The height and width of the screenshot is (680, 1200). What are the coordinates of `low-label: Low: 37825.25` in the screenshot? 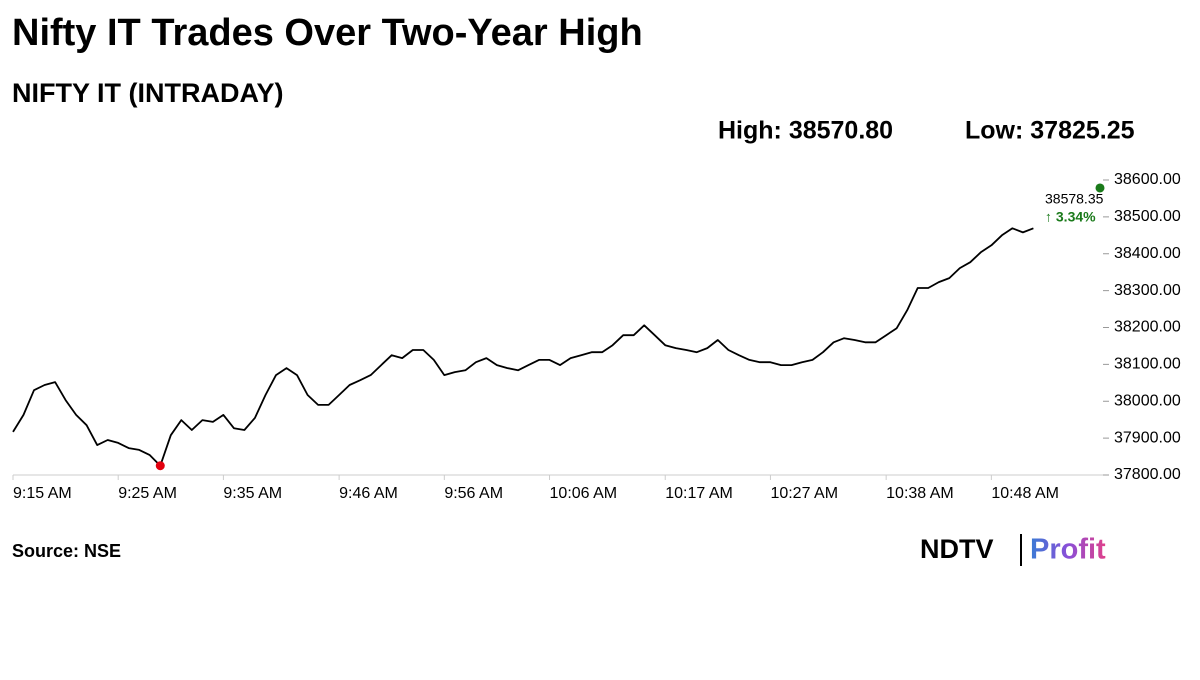 It's located at (1050, 131).